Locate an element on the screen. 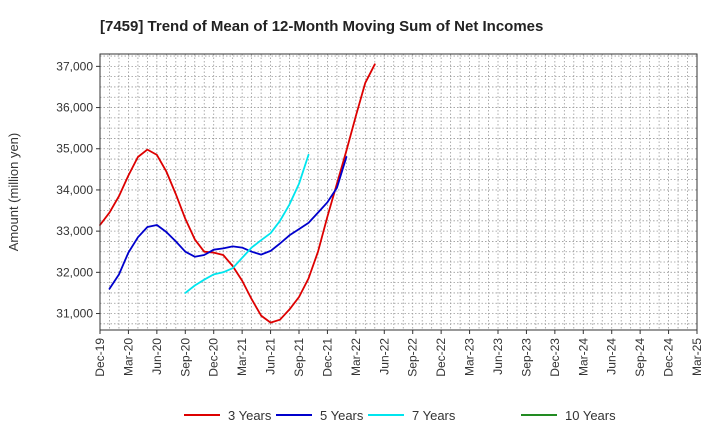  x-tick-label: Sep-23 is located at coordinates (526, 357).